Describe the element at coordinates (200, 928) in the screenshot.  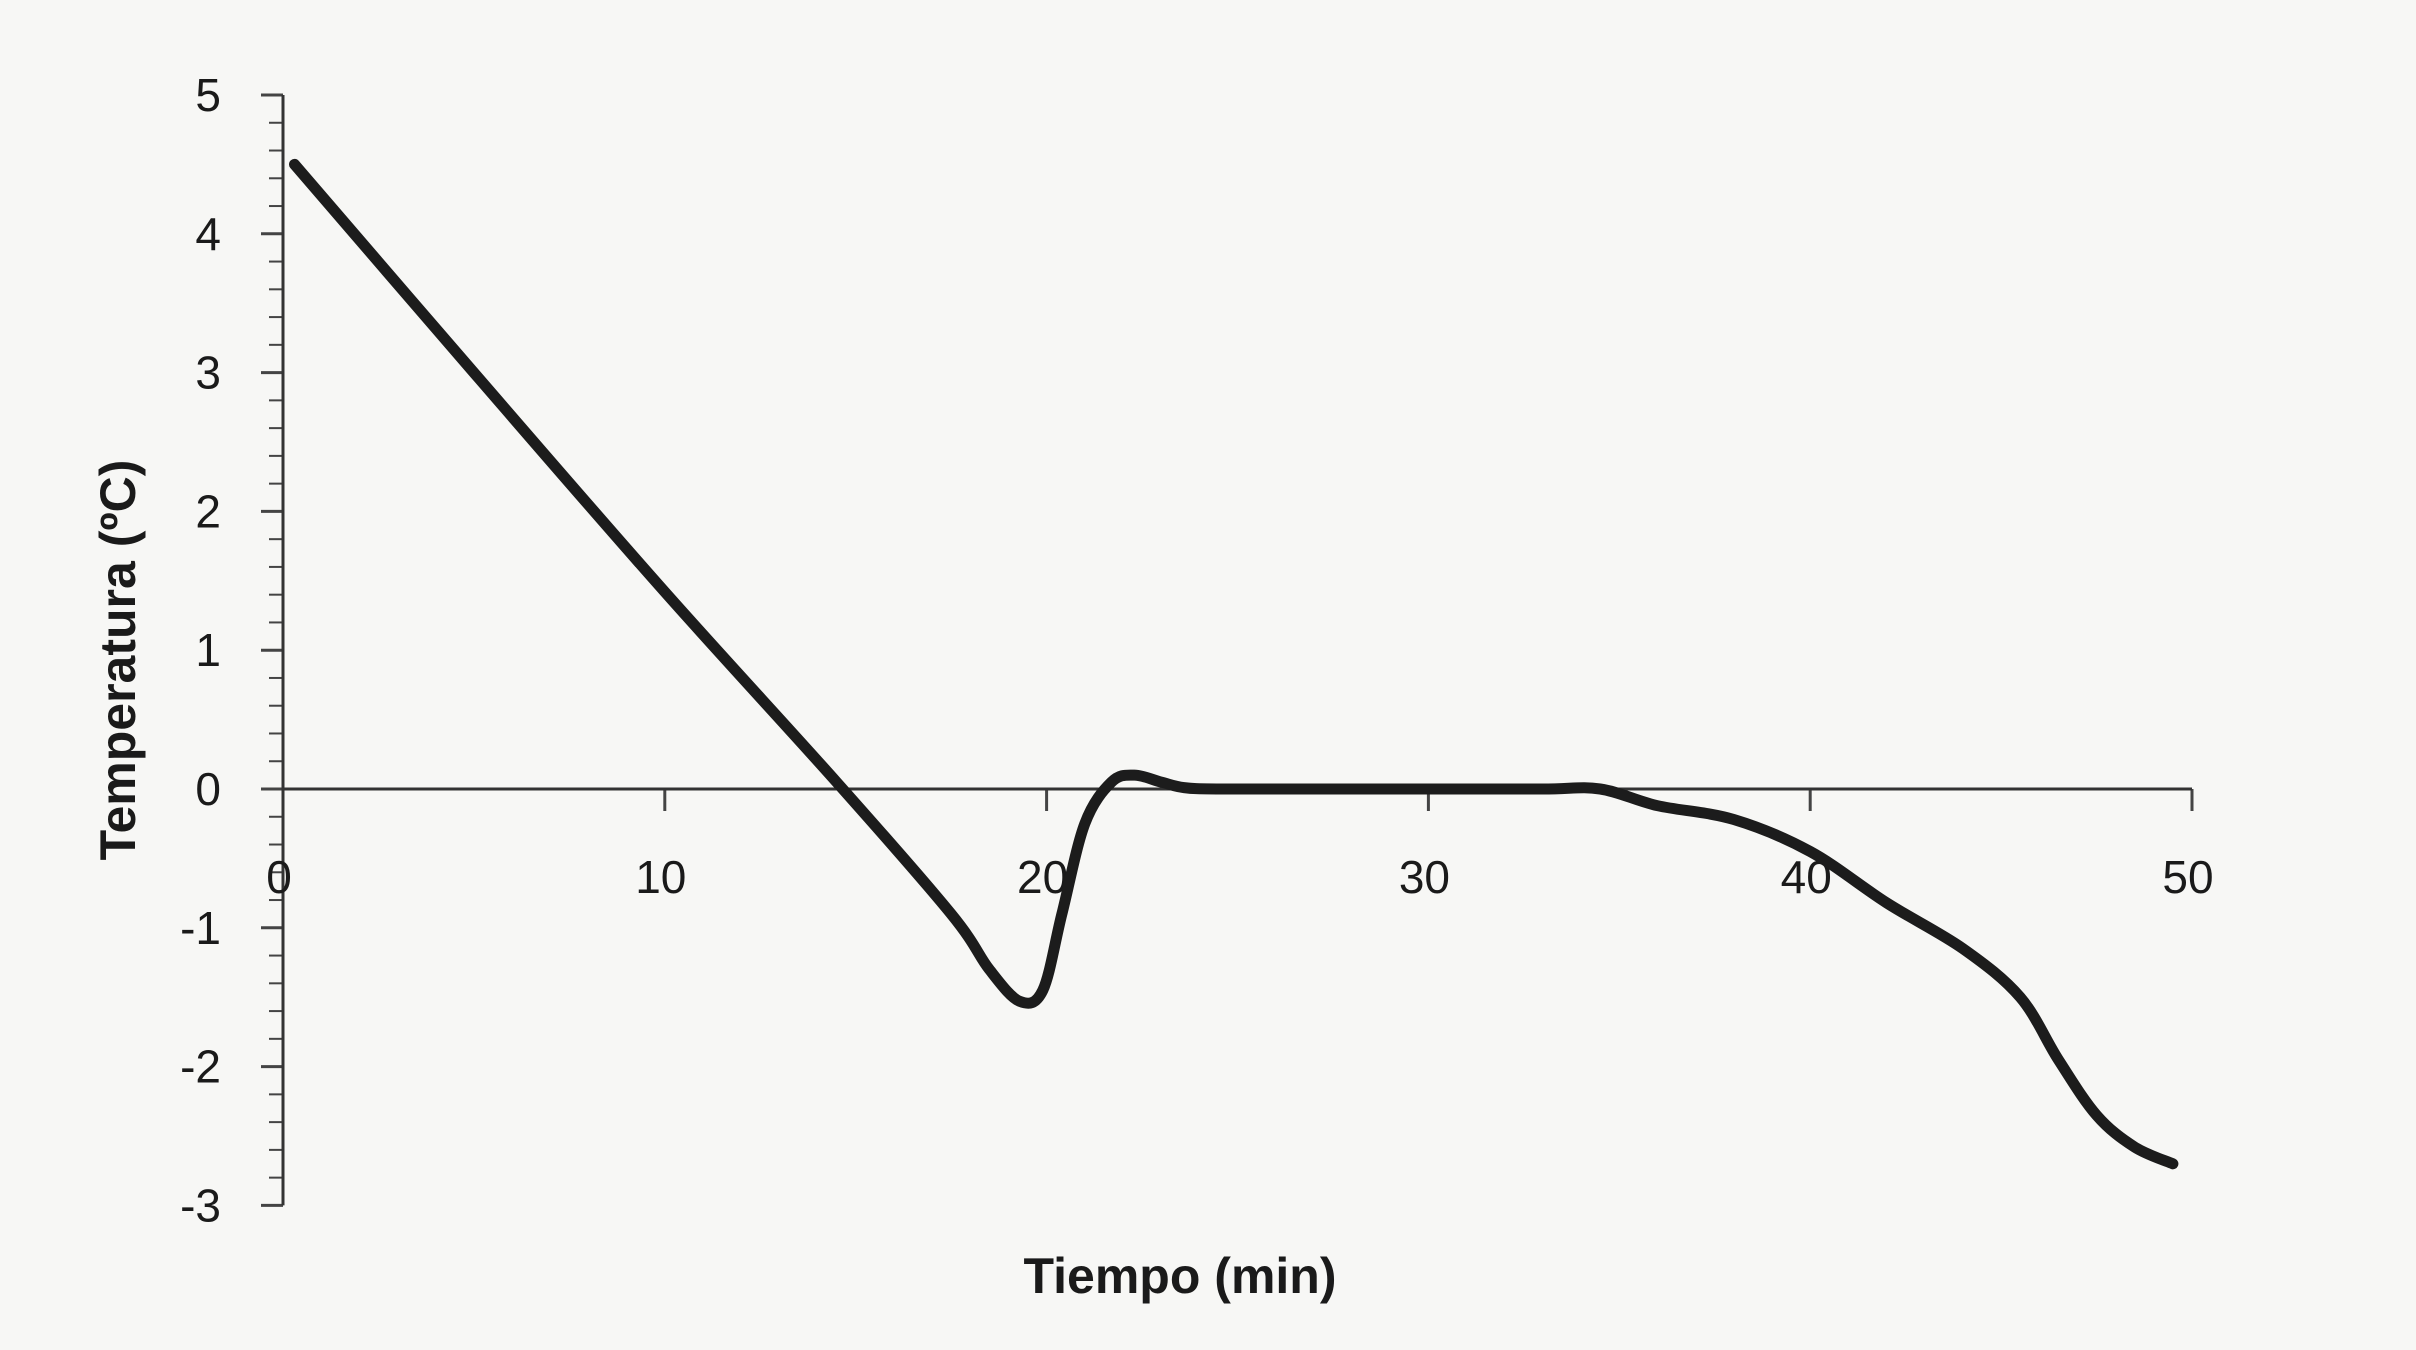
I see `y-tick-label: -1` at that location.